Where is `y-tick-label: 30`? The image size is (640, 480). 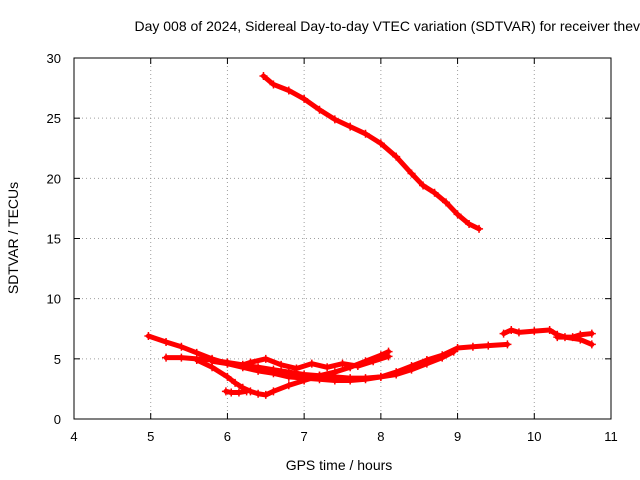 y-tick-label: 30 is located at coordinates (54, 58).